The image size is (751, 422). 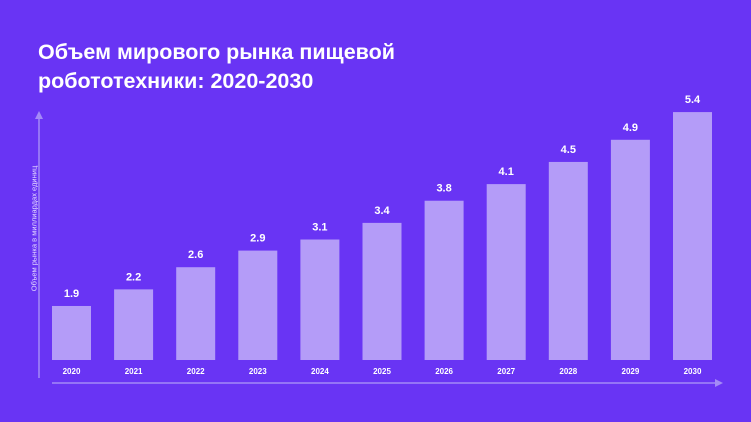 What do you see at coordinates (320, 299) in the screenshot?
I see `bar-2024` at bounding box center [320, 299].